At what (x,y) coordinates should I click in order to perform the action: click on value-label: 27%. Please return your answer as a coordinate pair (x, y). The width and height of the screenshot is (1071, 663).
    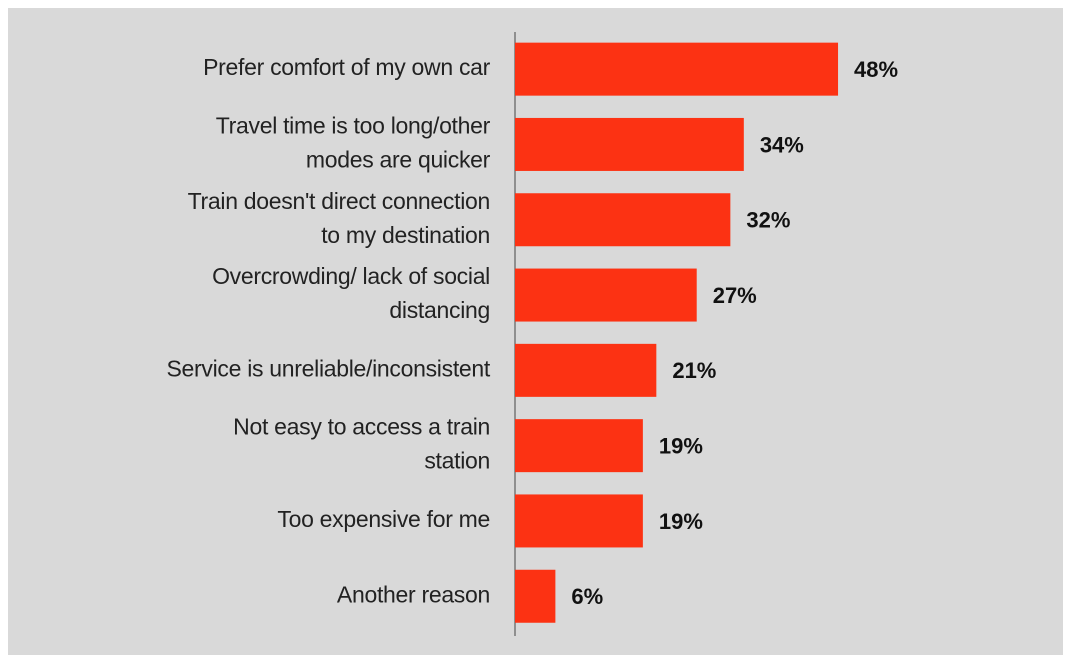
    Looking at the image, I should click on (735, 295).